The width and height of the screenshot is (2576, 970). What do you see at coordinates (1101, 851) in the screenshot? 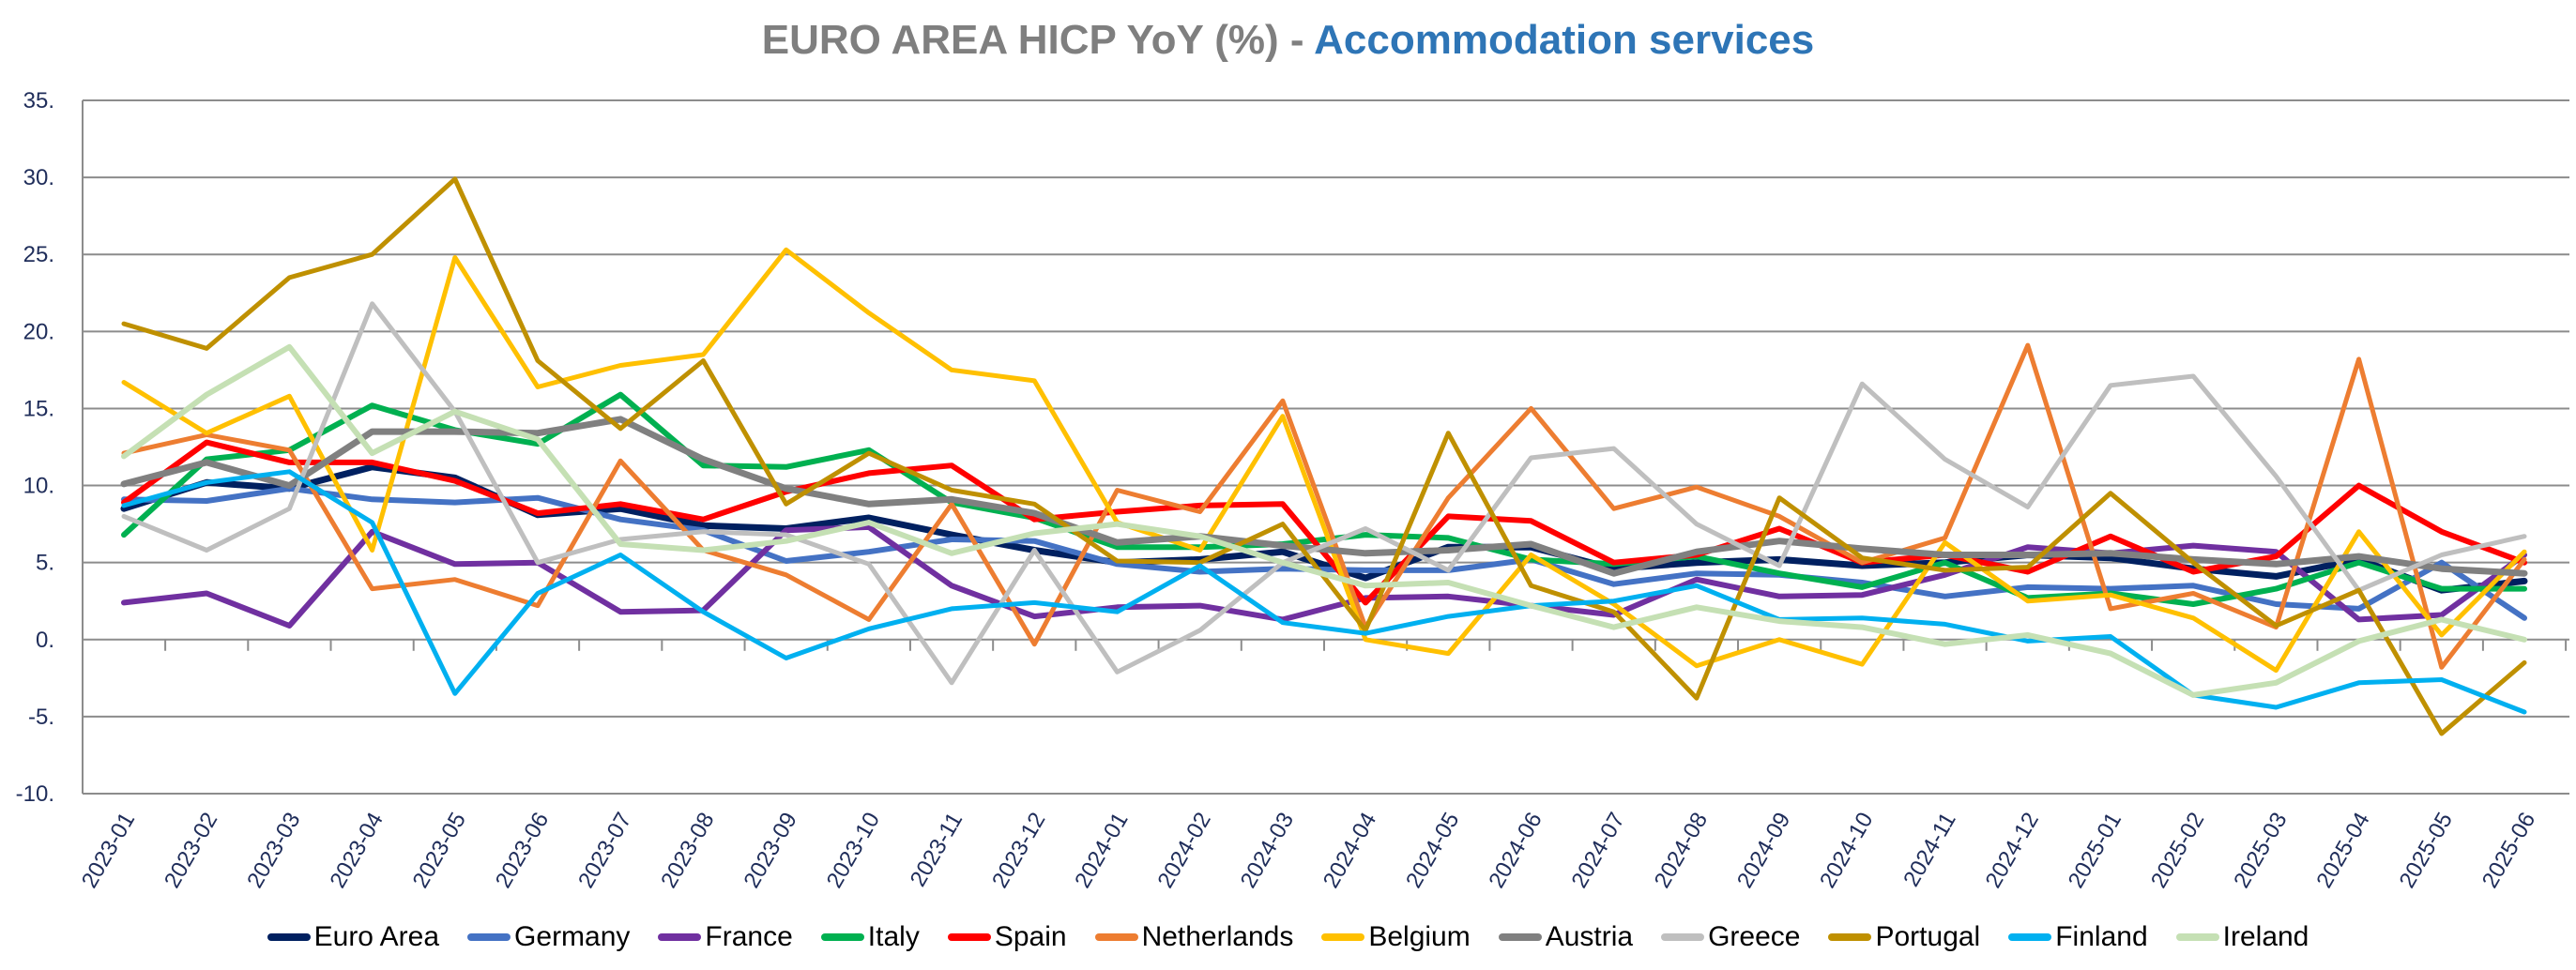
I see `x-tick-label: 2024-01` at bounding box center [1101, 851].